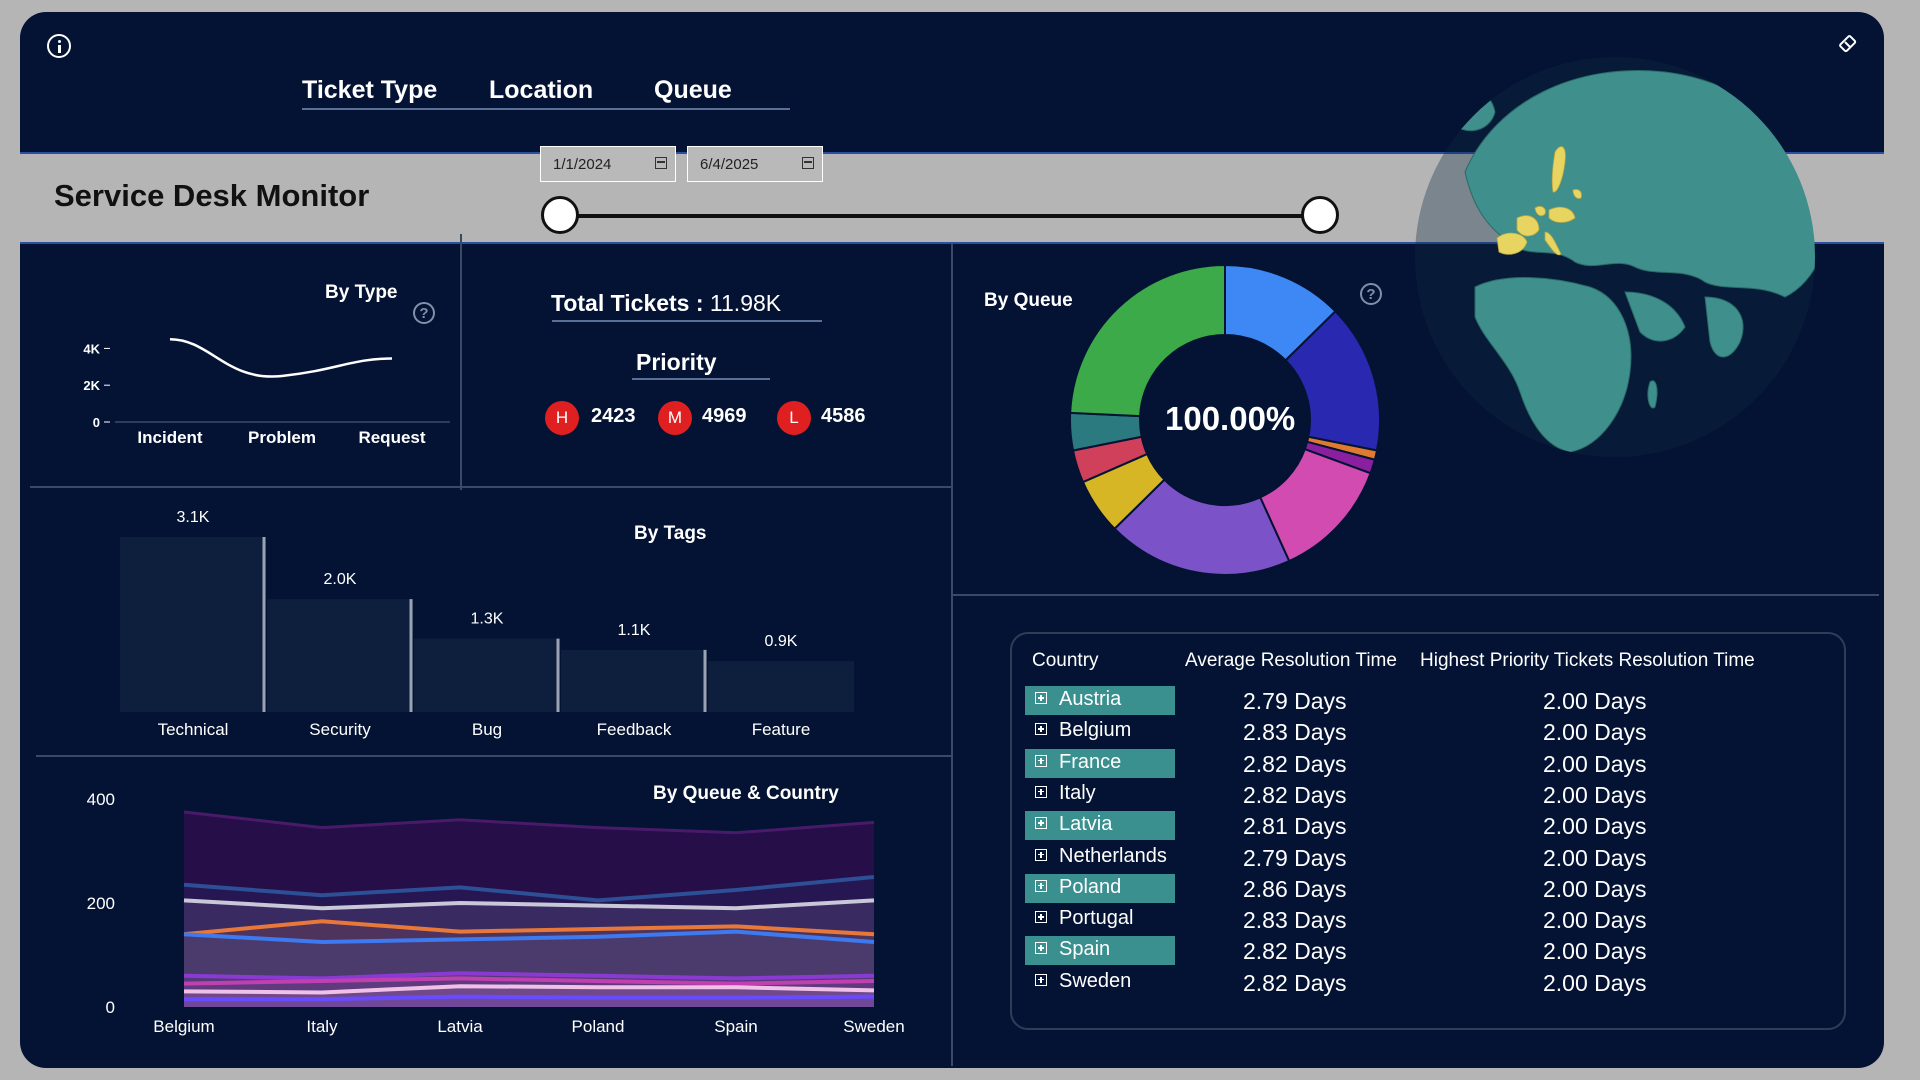 The height and width of the screenshot is (1080, 1920). Describe the element at coordinates (1113, 855) in the screenshot. I see `country-name: Netherlands` at that location.